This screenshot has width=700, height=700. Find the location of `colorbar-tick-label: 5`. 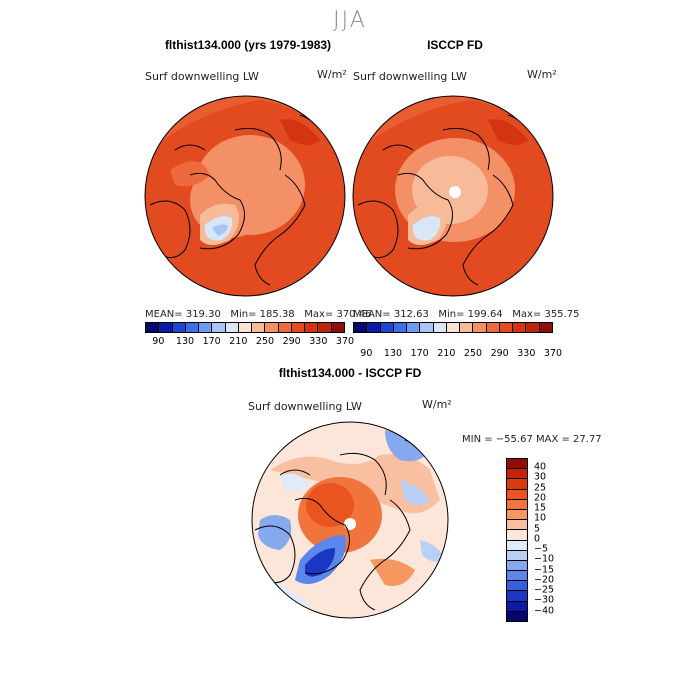

colorbar-tick-label: 5 is located at coordinates (537, 529).